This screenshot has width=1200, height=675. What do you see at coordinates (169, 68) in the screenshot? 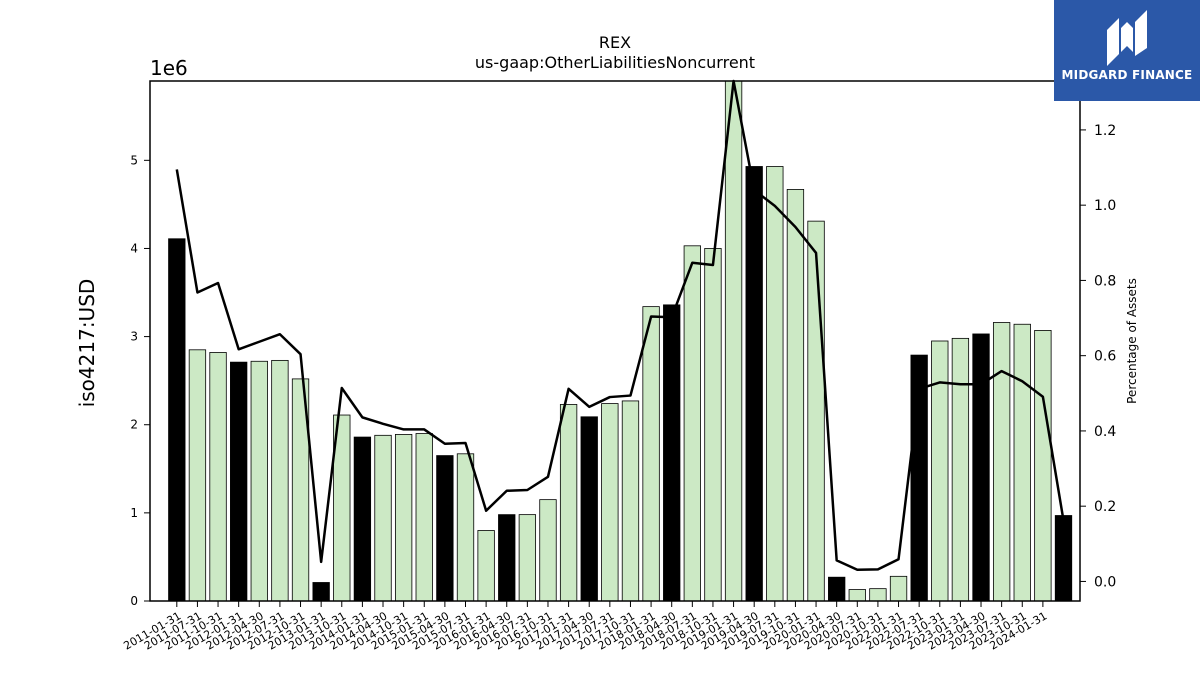
I see `y-axis-multiplier: 1e6` at bounding box center [169, 68].